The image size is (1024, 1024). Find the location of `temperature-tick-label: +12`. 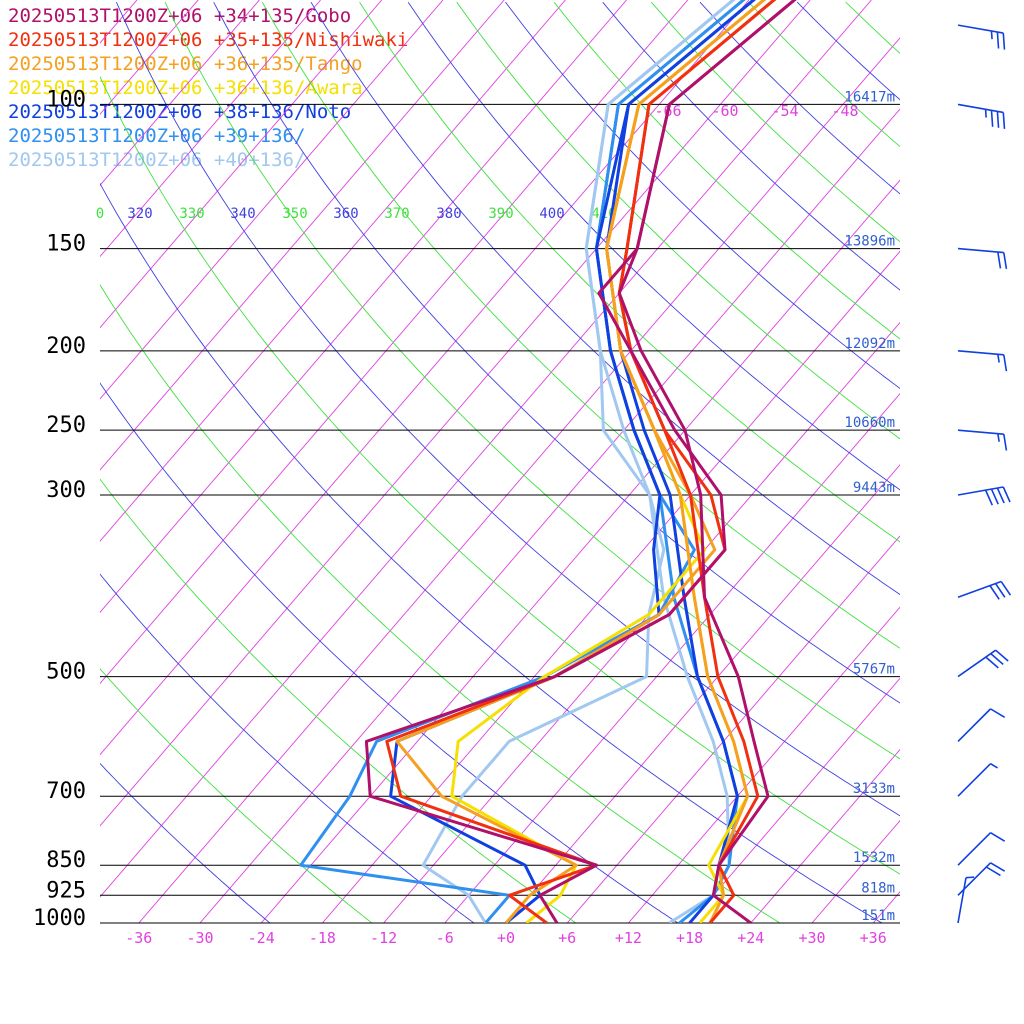

temperature-tick-label: +12 is located at coordinates (628, 938).